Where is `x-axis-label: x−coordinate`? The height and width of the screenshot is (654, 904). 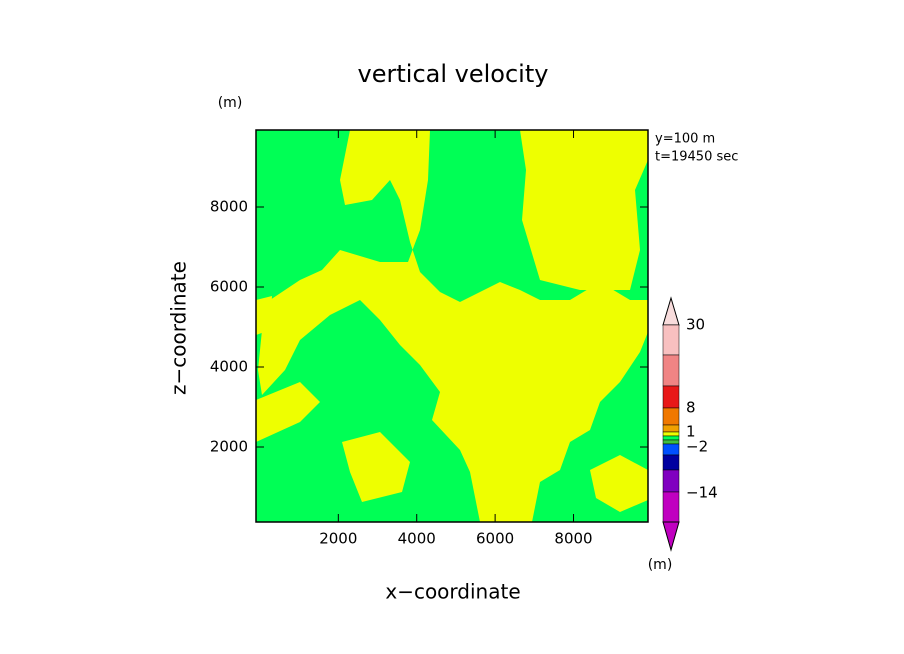 x-axis-label: x−coordinate is located at coordinates (452, 592).